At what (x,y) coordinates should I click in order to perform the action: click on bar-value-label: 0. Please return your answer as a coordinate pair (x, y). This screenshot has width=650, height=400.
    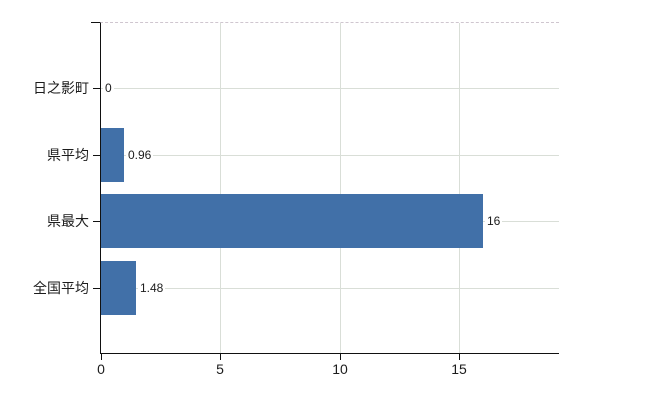
    Looking at the image, I should click on (108, 88).